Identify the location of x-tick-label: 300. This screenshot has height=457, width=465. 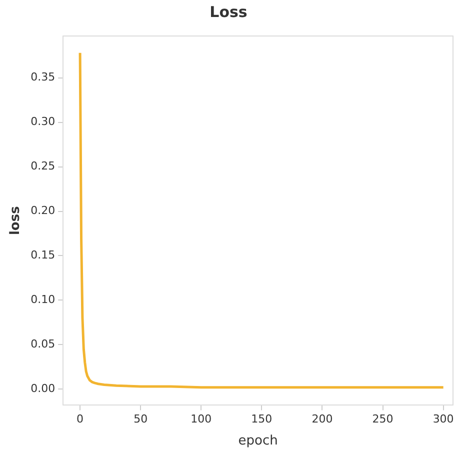
(443, 419).